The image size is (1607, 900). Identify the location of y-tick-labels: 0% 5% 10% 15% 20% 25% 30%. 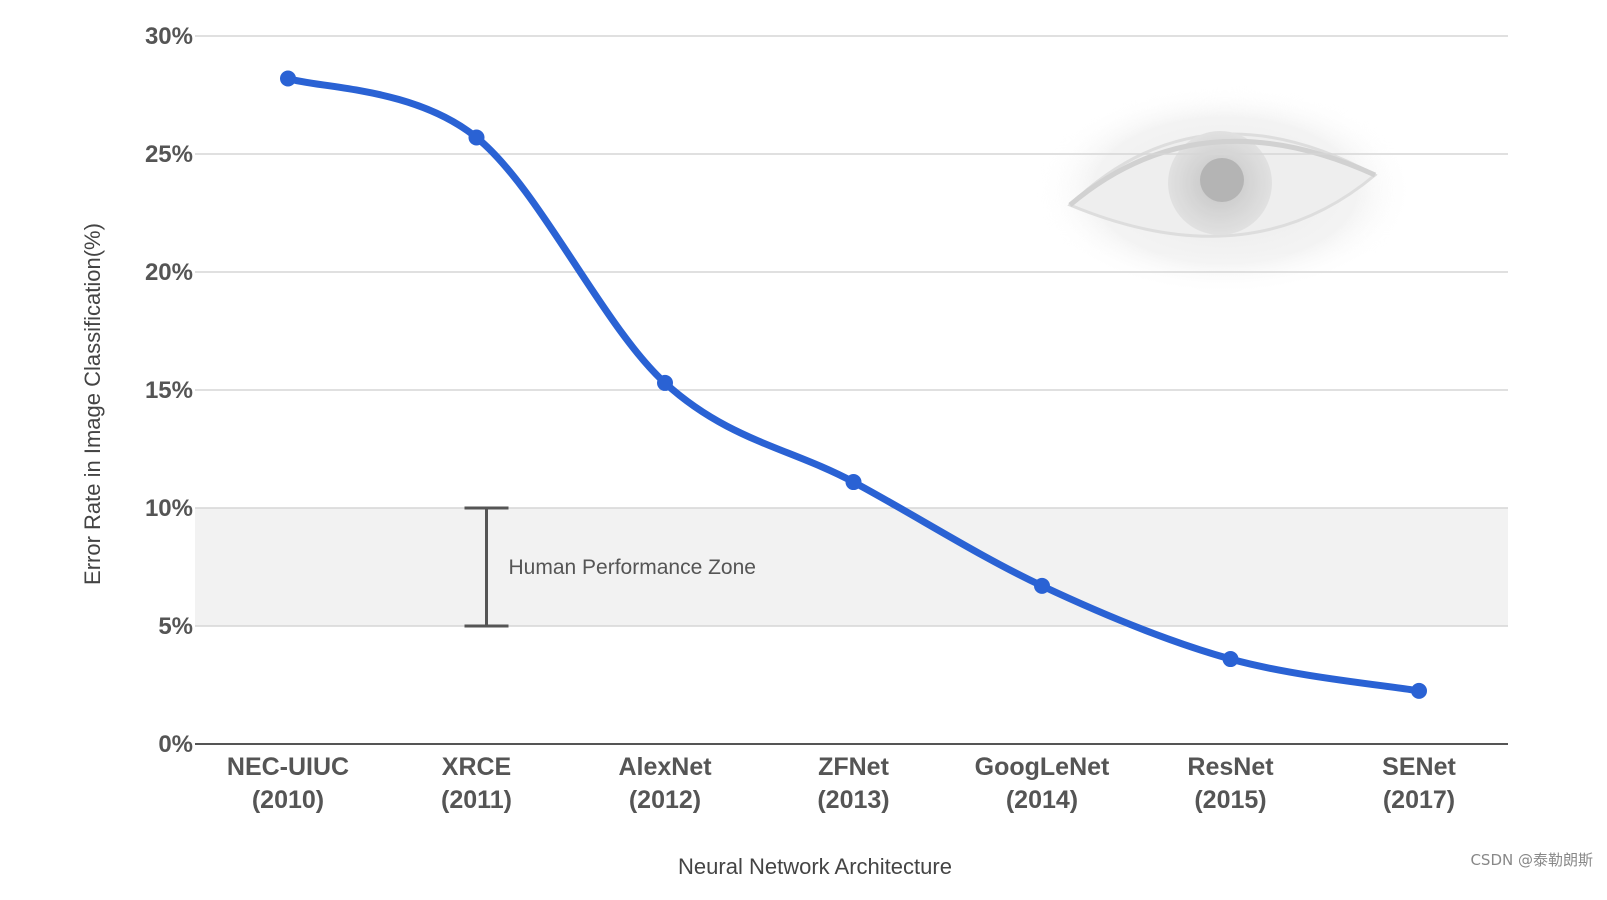
(169, 390).